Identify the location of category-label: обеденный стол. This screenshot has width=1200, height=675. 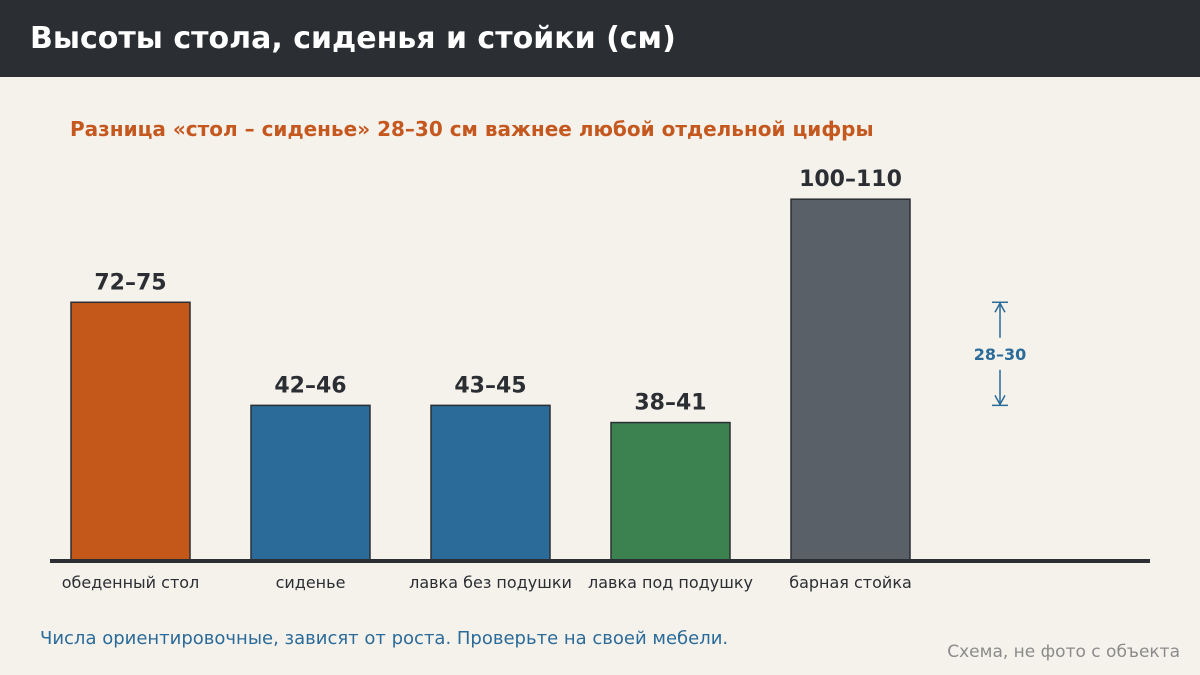
(131, 582).